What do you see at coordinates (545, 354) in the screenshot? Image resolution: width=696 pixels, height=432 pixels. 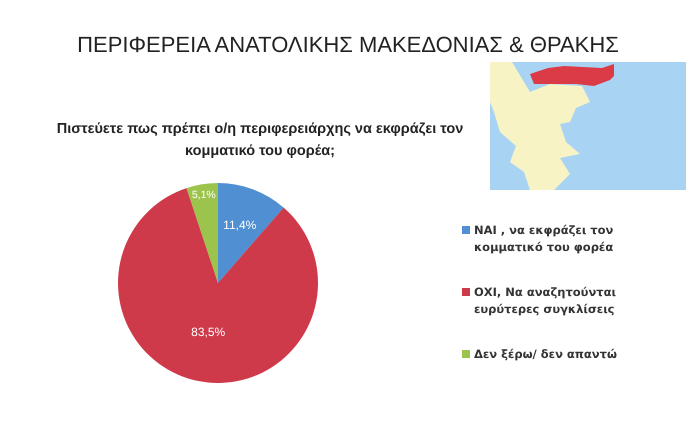 I see `legend-label: Δεν ξέρω/ δεν απαντώ` at bounding box center [545, 354].